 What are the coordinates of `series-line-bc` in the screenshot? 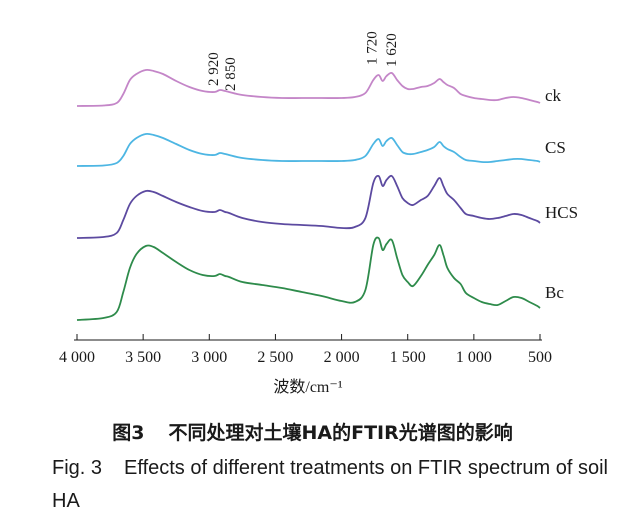 It's located at (308, 278).